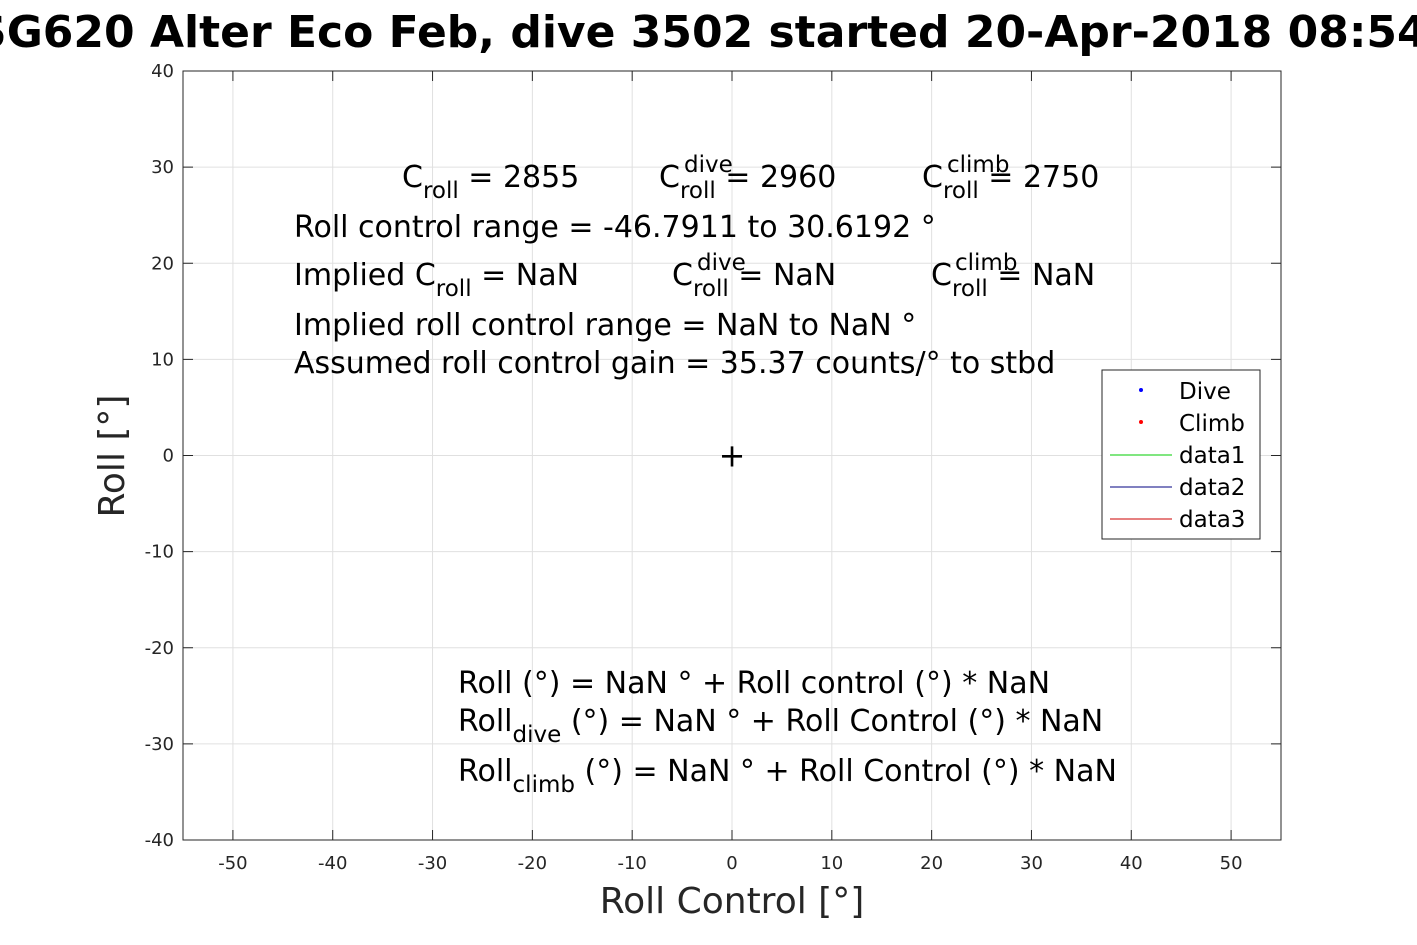  Describe the element at coordinates (1141, 390) in the screenshot. I see `legend-marker-dive` at that location.